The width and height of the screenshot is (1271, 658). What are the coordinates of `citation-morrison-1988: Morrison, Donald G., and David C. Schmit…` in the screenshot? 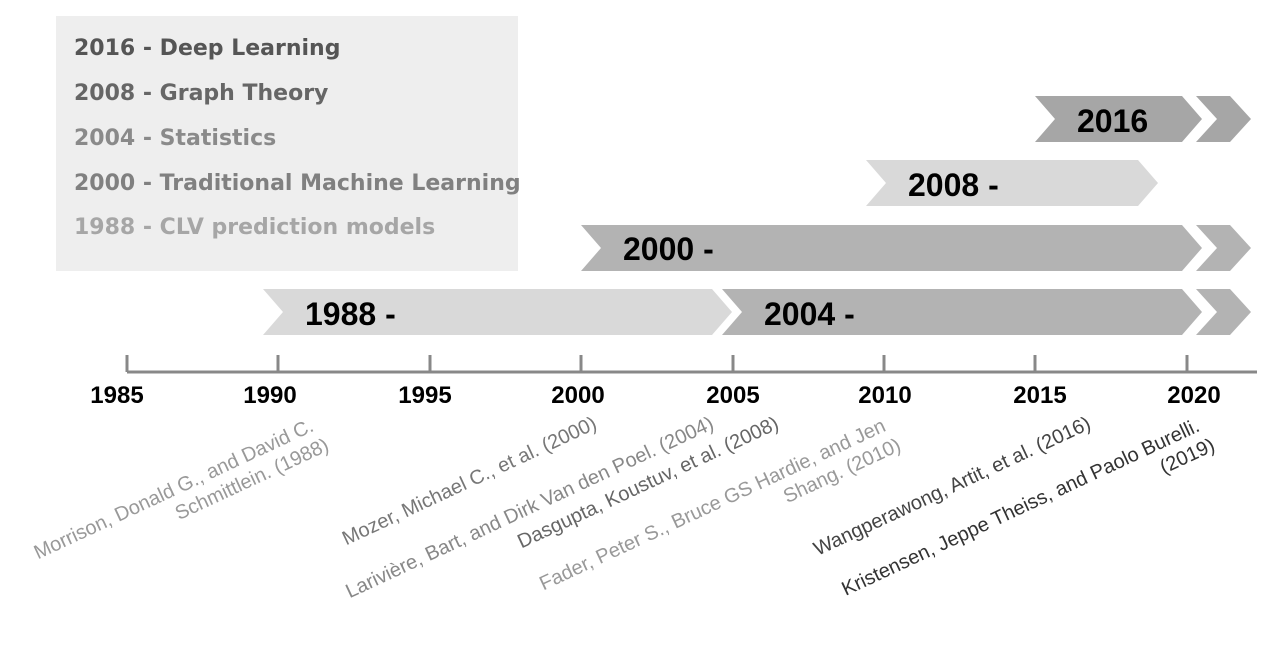 It's located at (182, 499).